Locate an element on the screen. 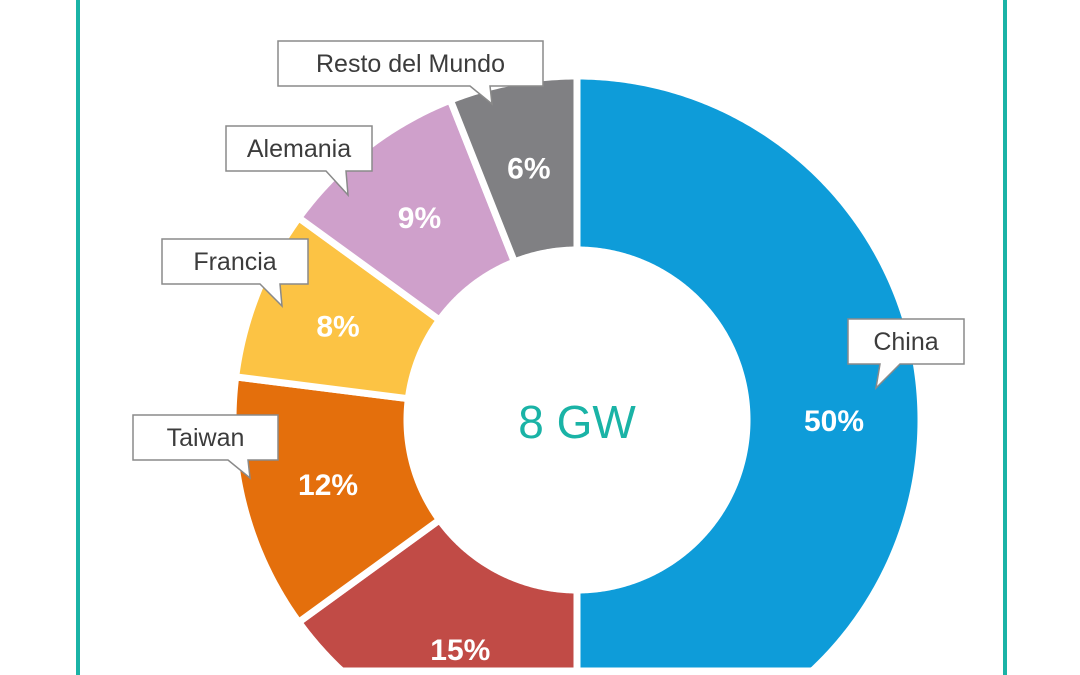  callout-francia: Francia is located at coordinates (235, 273).